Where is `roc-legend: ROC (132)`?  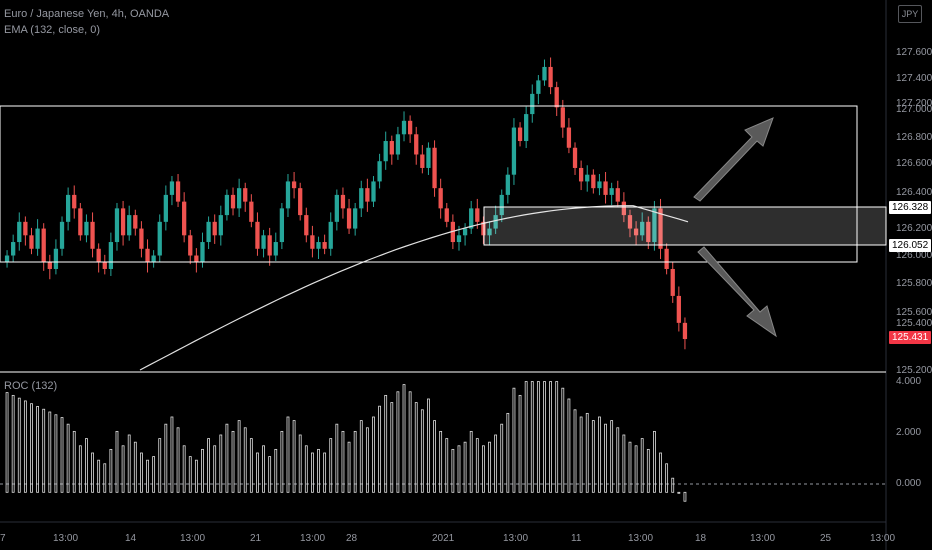
roc-legend: ROC (132) is located at coordinates (31, 386).